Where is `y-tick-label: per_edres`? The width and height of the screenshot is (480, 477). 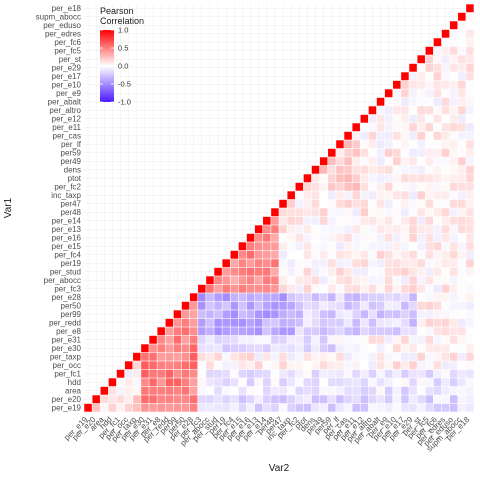 y-tick-label: per_edres is located at coordinates (63, 34).